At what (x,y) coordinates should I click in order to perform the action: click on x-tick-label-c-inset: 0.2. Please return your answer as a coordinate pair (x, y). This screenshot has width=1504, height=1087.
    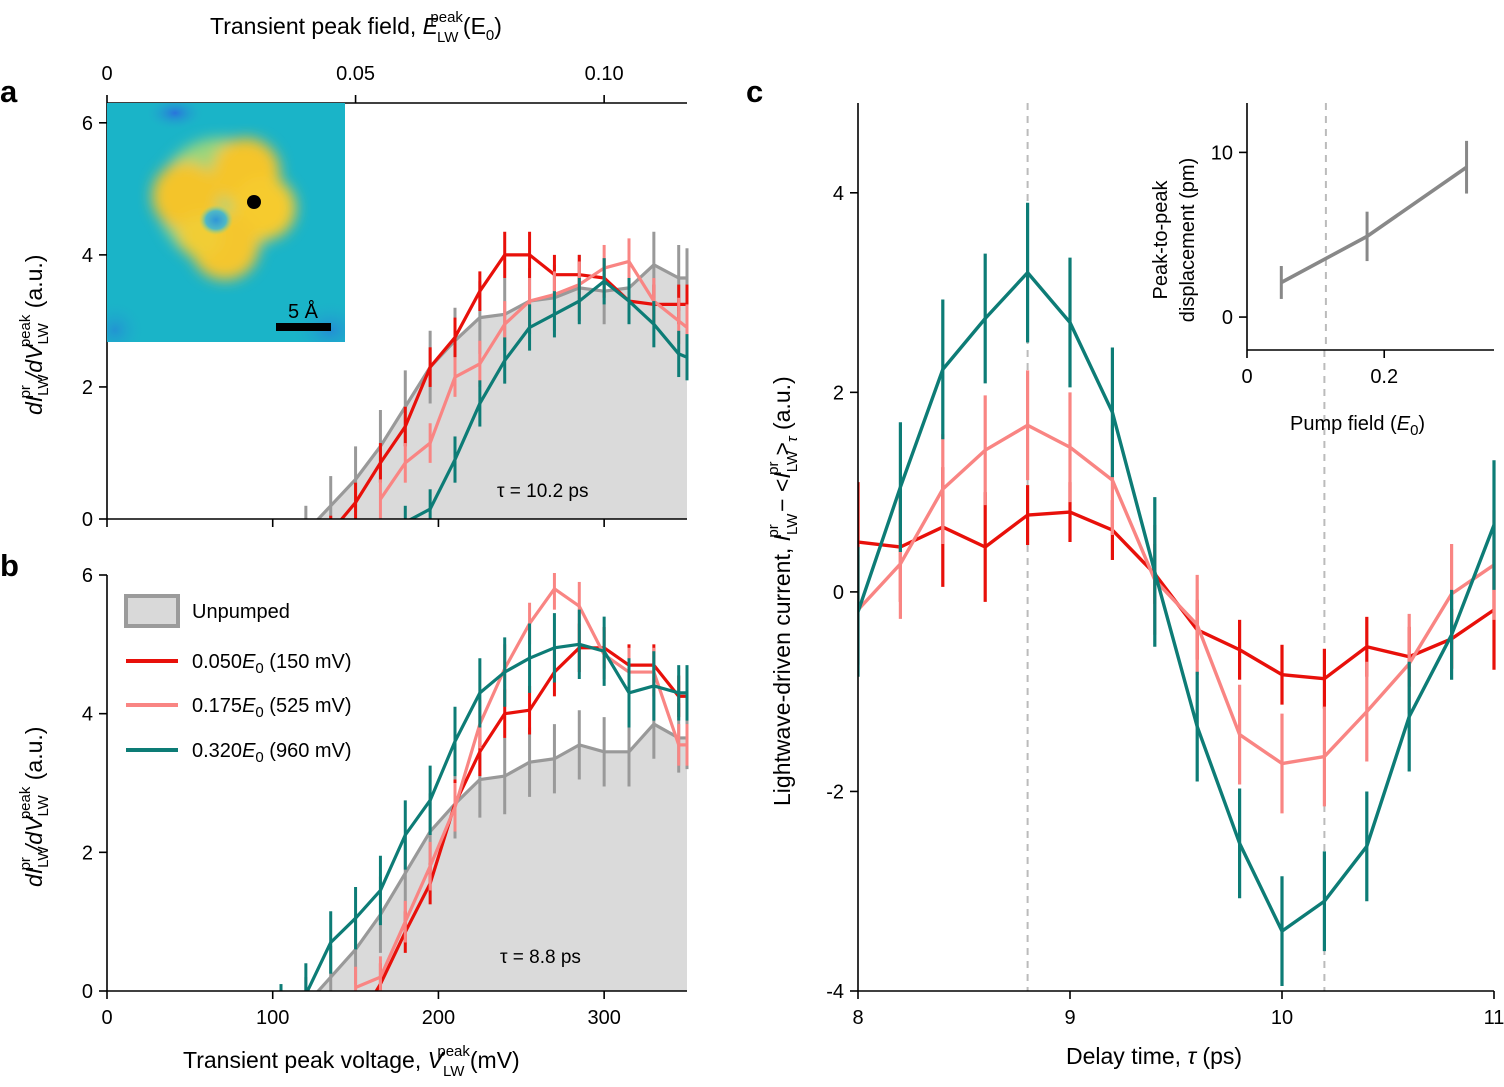
    Looking at the image, I should click on (1384, 377).